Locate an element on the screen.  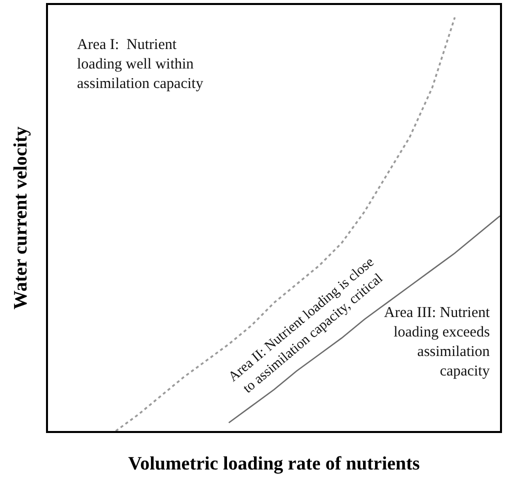
x-axis-title: Volumetric loading rate of nutrients is located at coordinates (274, 464).